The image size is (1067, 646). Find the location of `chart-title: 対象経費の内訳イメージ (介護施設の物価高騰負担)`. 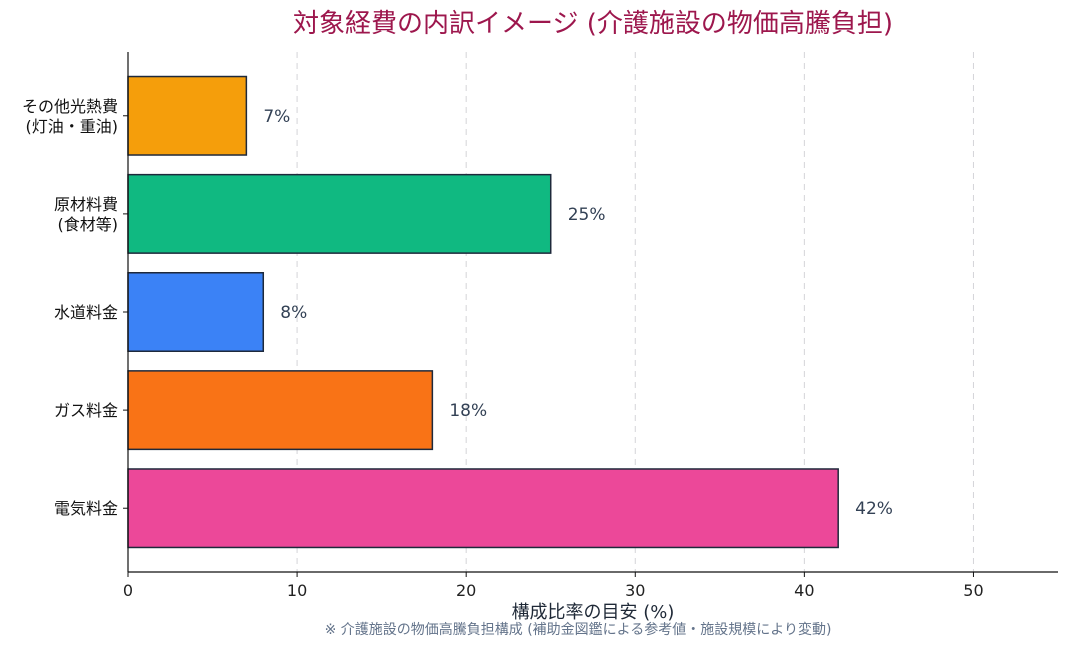

chart-title: 対象経費の内訳イメージ (介護施設の物価高騰負担) is located at coordinates (593, 24).